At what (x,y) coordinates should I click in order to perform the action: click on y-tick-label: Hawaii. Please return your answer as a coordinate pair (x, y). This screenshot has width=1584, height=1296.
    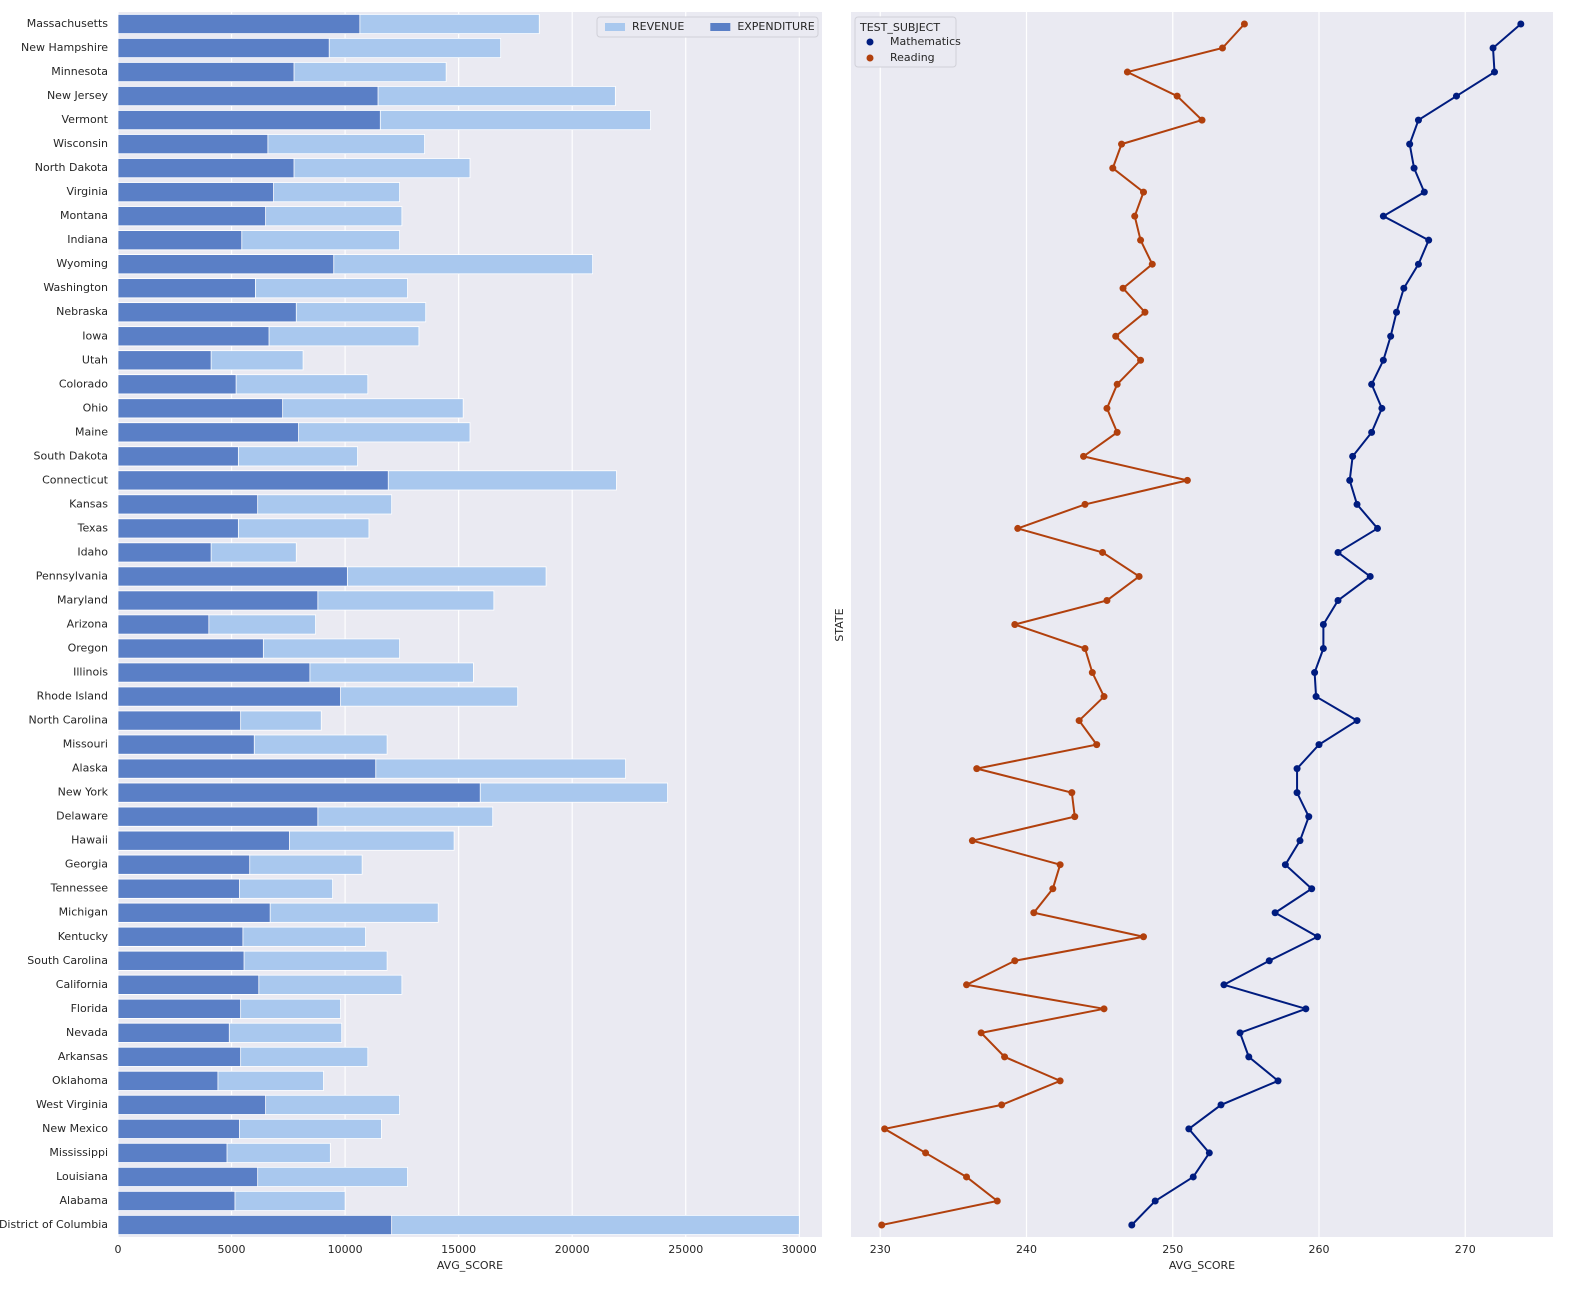
    Looking at the image, I should click on (89, 840).